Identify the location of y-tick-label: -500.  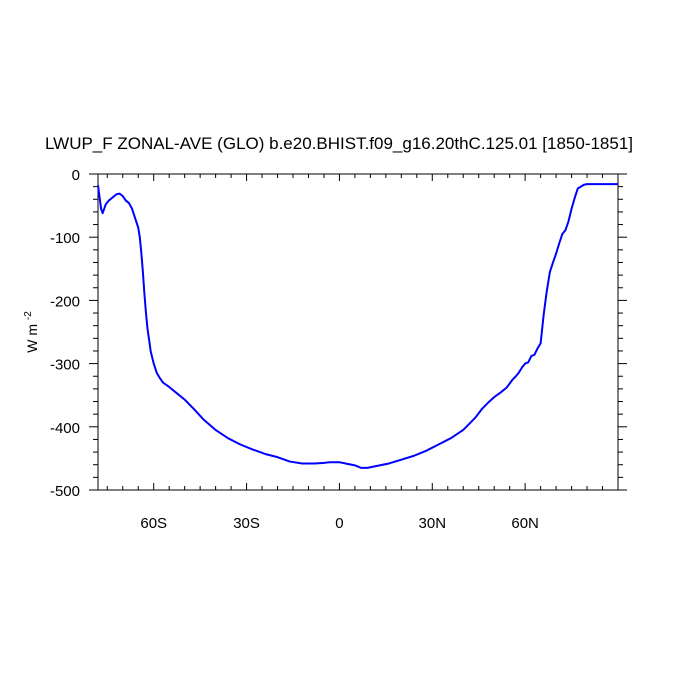
(65, 491).